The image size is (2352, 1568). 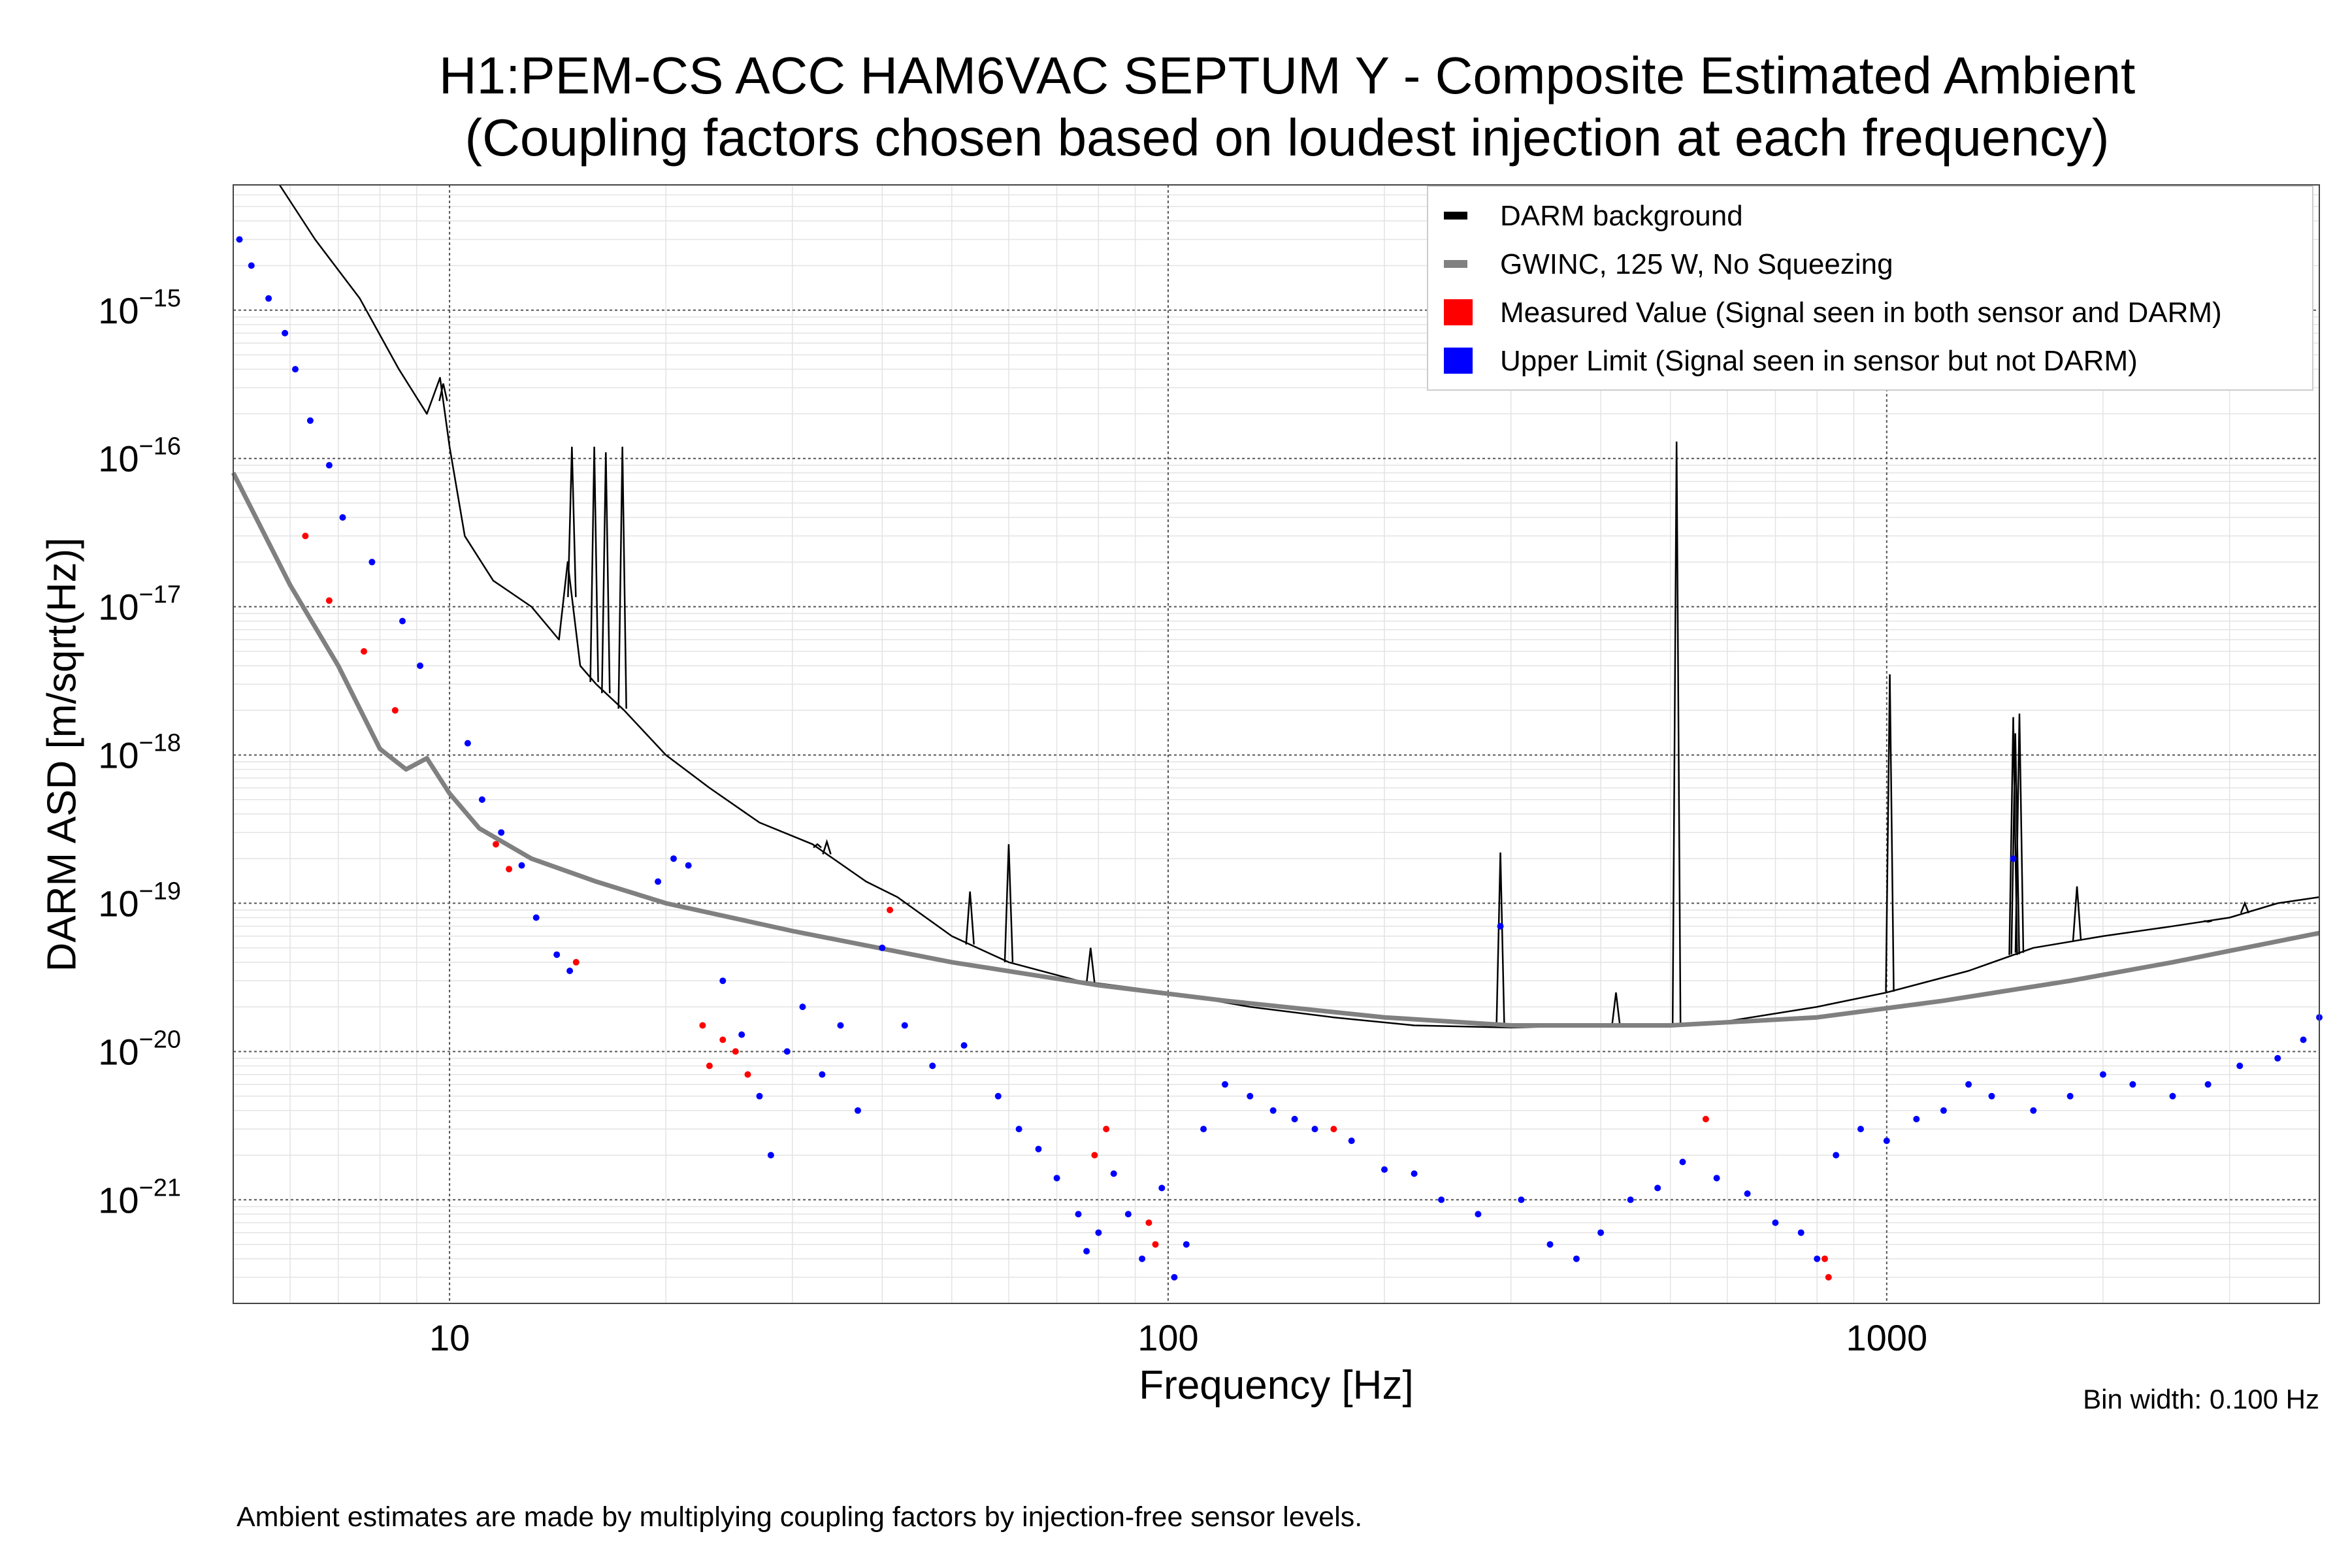 I want to click on legend-label: DARM background, so click(x=1621, y=216).